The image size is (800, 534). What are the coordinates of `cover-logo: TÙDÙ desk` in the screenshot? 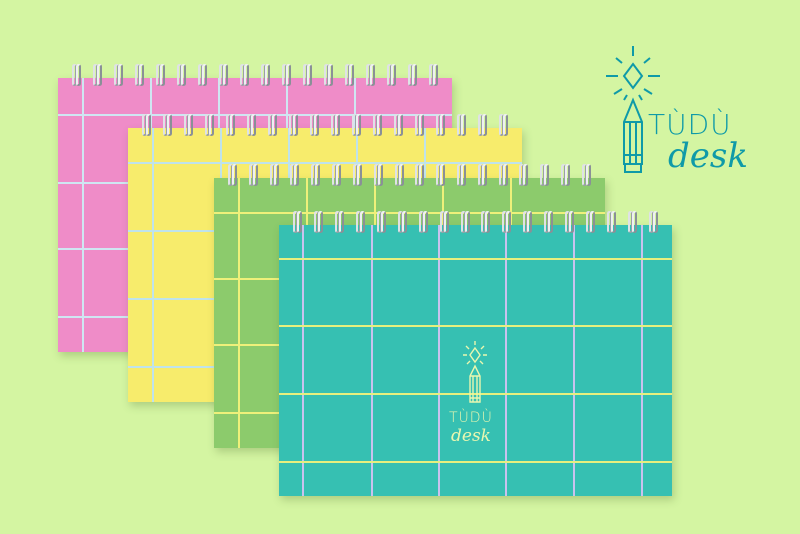 It's located at (484, 397).